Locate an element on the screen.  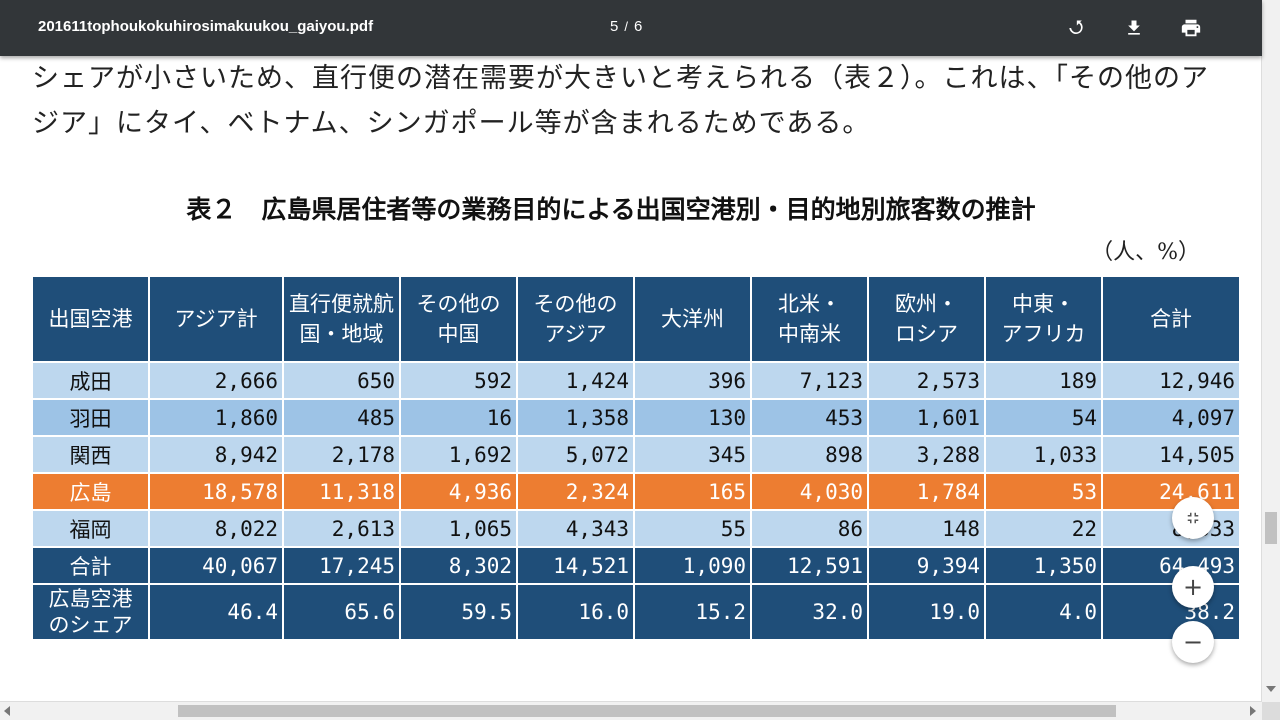
table-cell: 8,302 is located at coordinates (458, 565).